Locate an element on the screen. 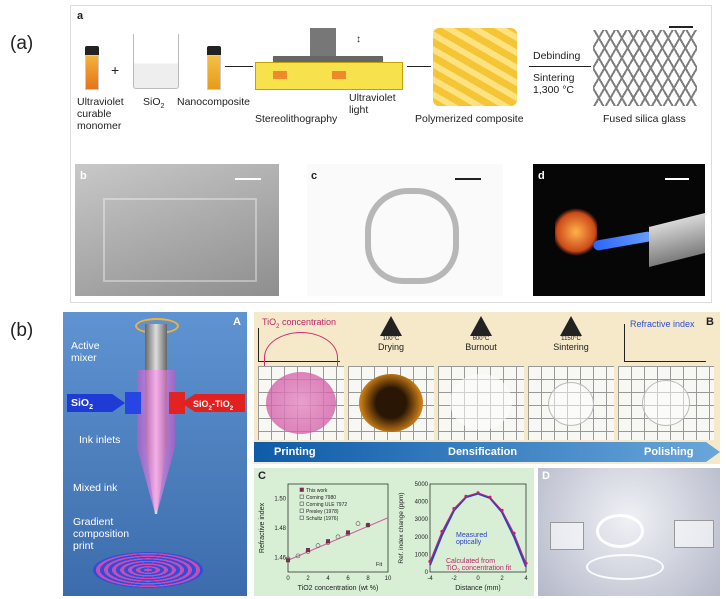  x-tick-label: 6 is located at coordinates (348, 579).